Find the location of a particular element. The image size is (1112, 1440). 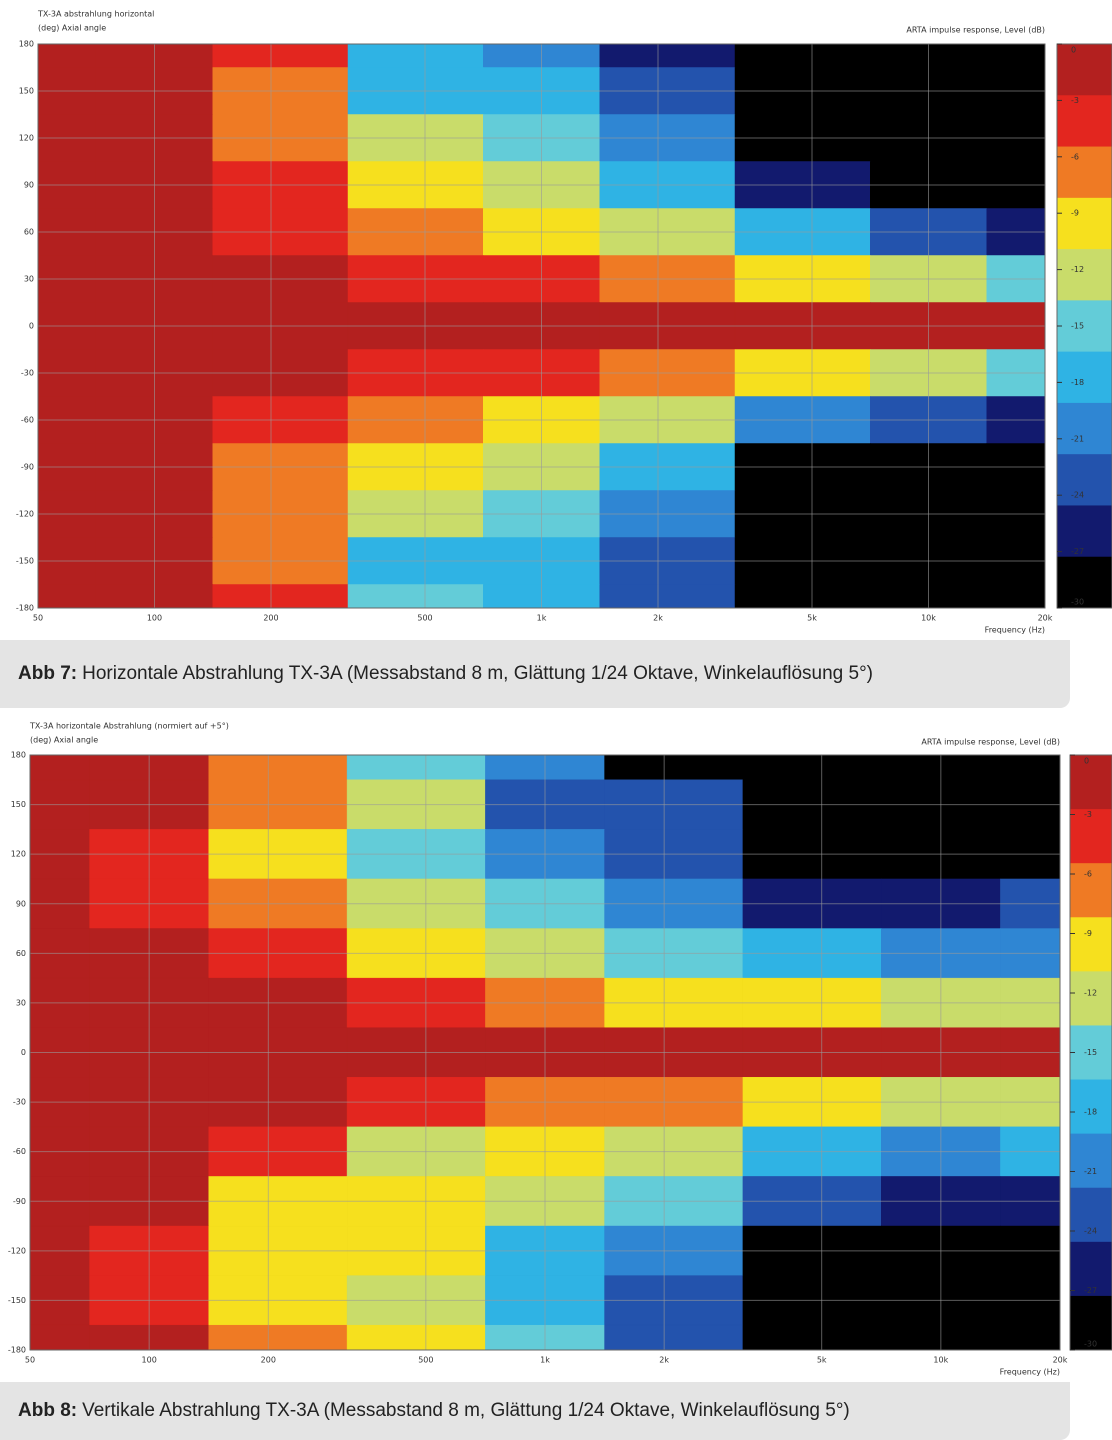

y-tick-label: 120 is located at coordinates (18, 854).